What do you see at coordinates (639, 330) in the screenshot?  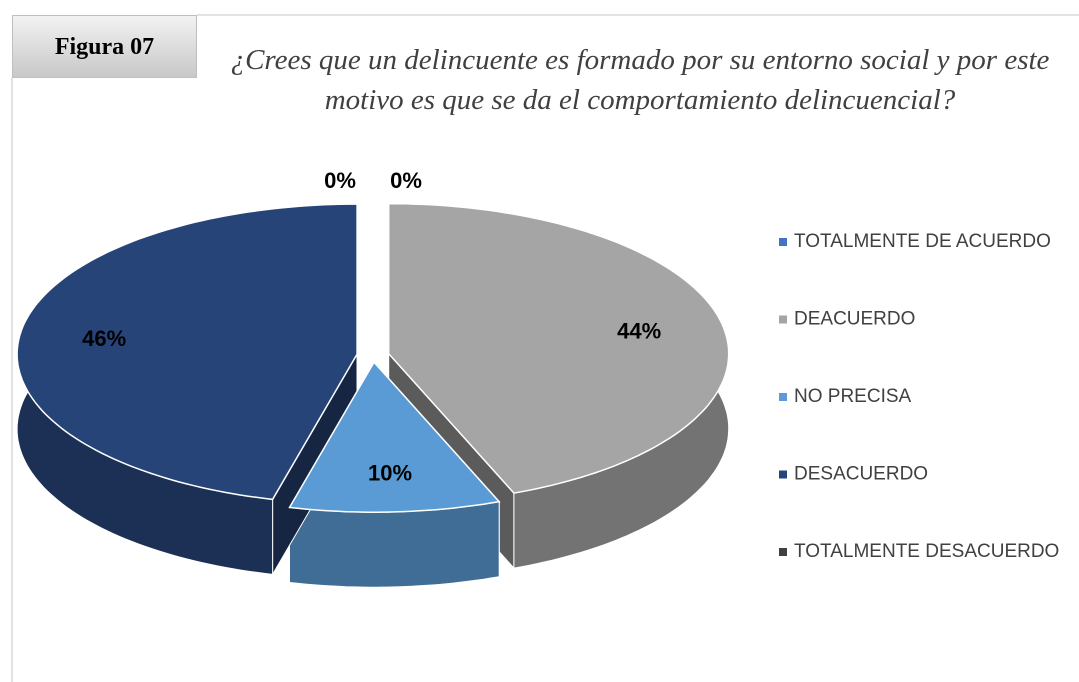 I see `data-label: 44%` at bounding box center [639, 330].